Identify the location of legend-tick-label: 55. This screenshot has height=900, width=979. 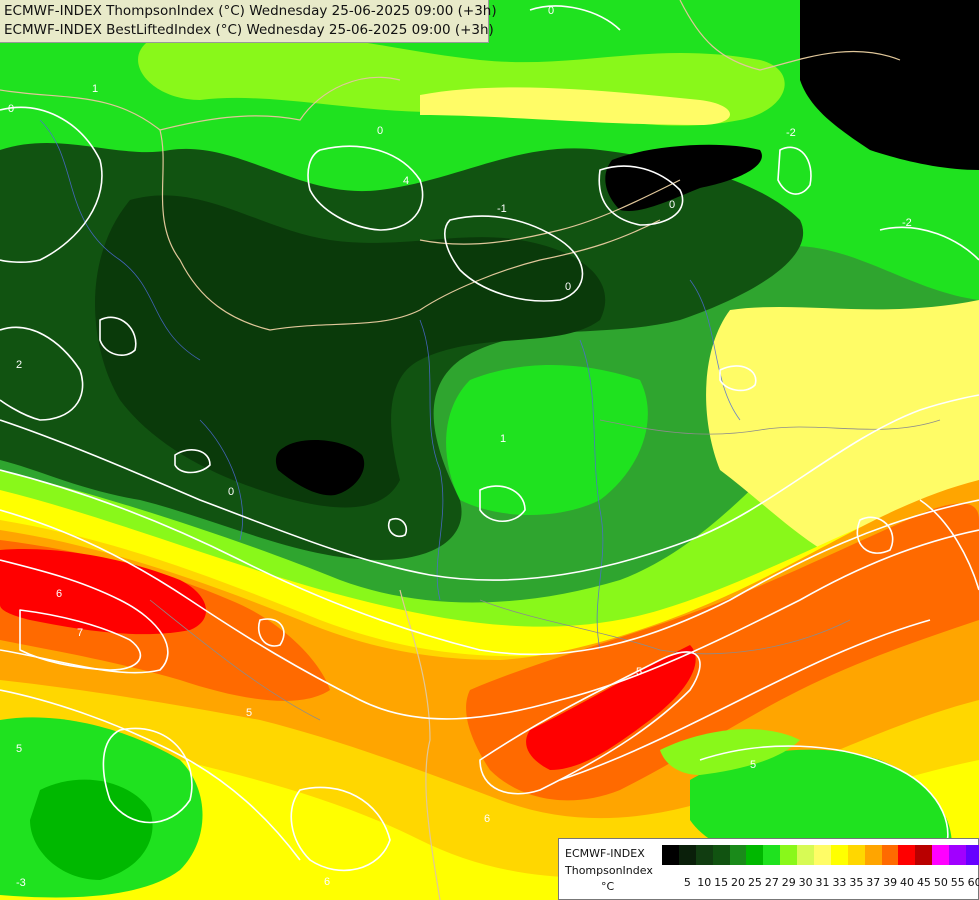
(957, 882).